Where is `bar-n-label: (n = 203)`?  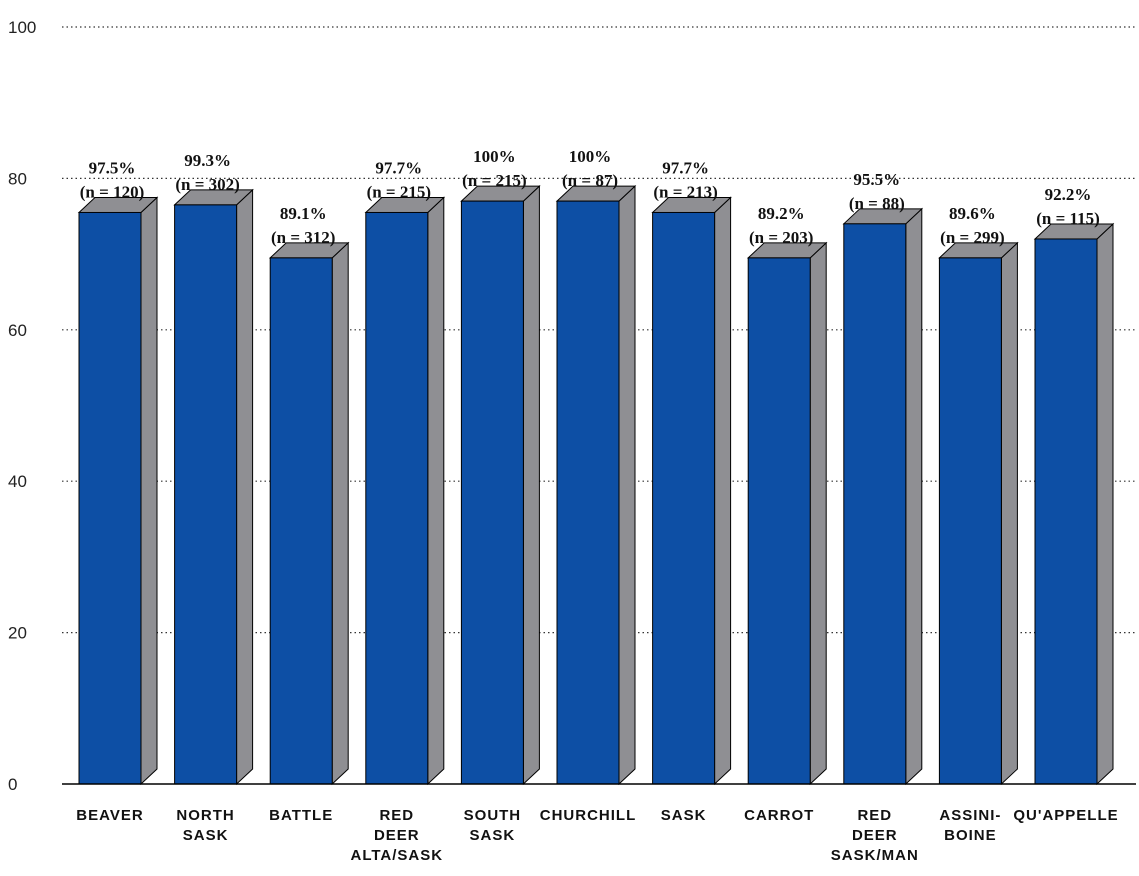 bar-n-label: (n = 203) is located at coordinates (781, 237).